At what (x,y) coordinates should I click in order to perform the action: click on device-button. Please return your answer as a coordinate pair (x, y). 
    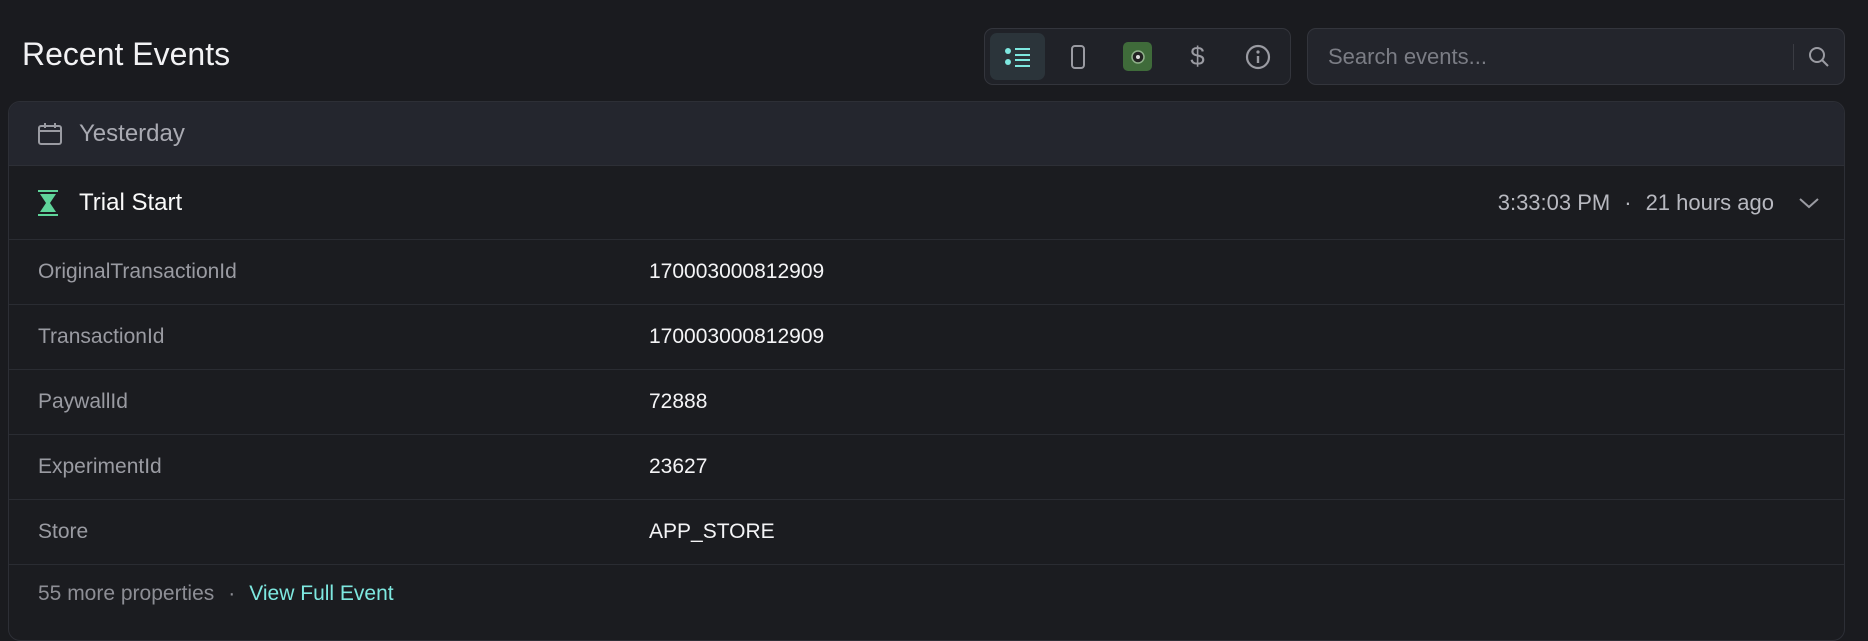
    Looking at the image, I should click on (1077, 56).